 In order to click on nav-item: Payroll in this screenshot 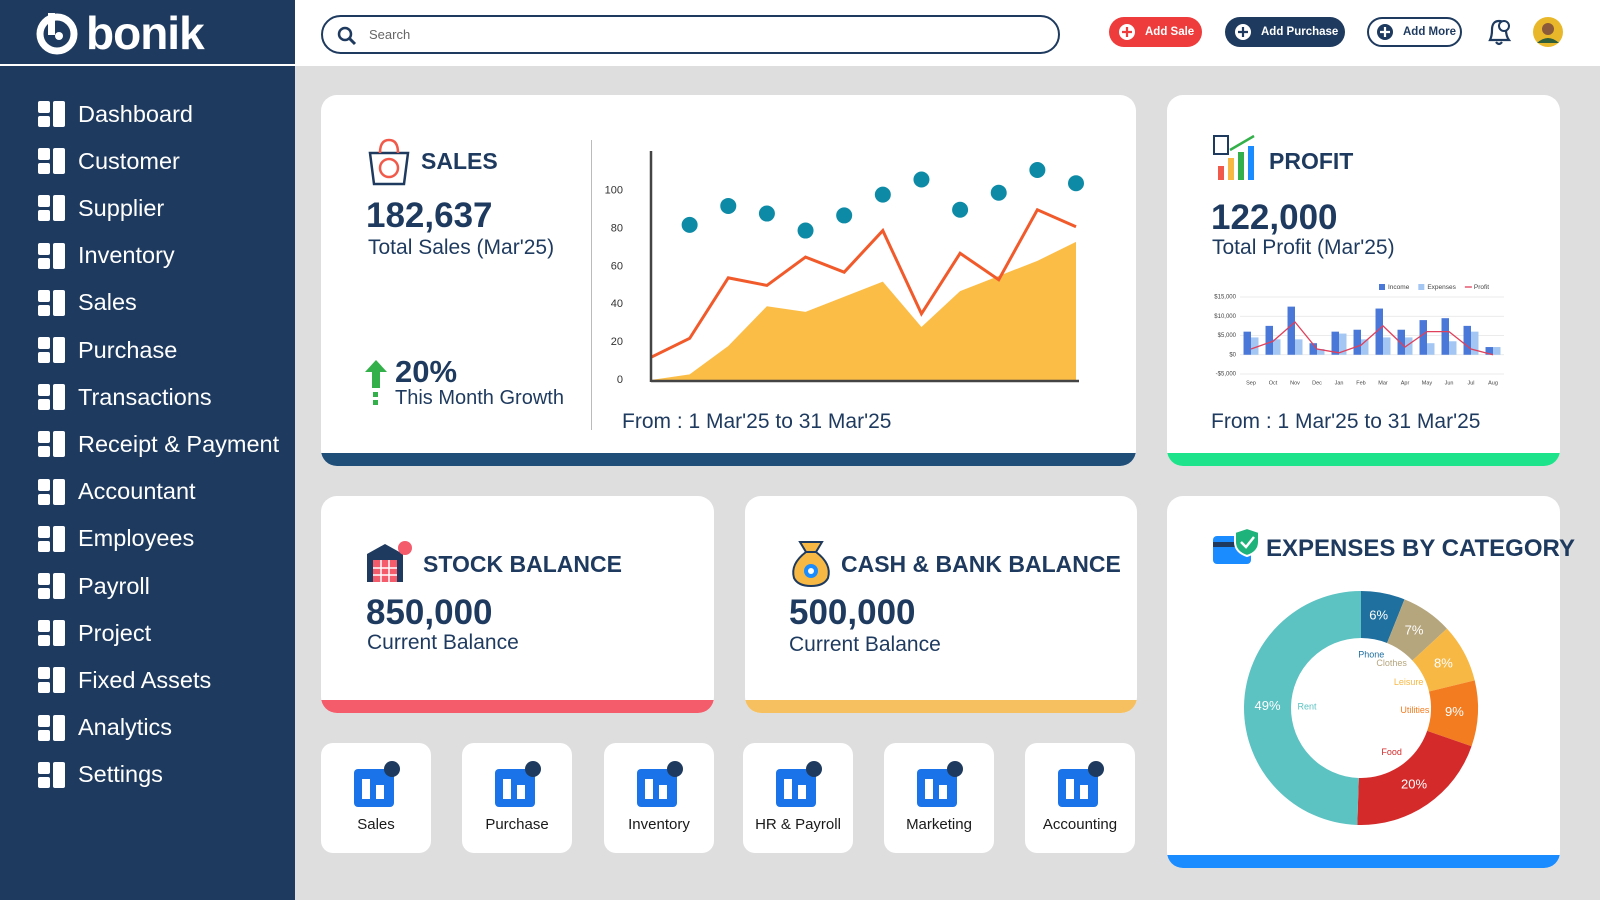, I will do `click(161, 586)`.